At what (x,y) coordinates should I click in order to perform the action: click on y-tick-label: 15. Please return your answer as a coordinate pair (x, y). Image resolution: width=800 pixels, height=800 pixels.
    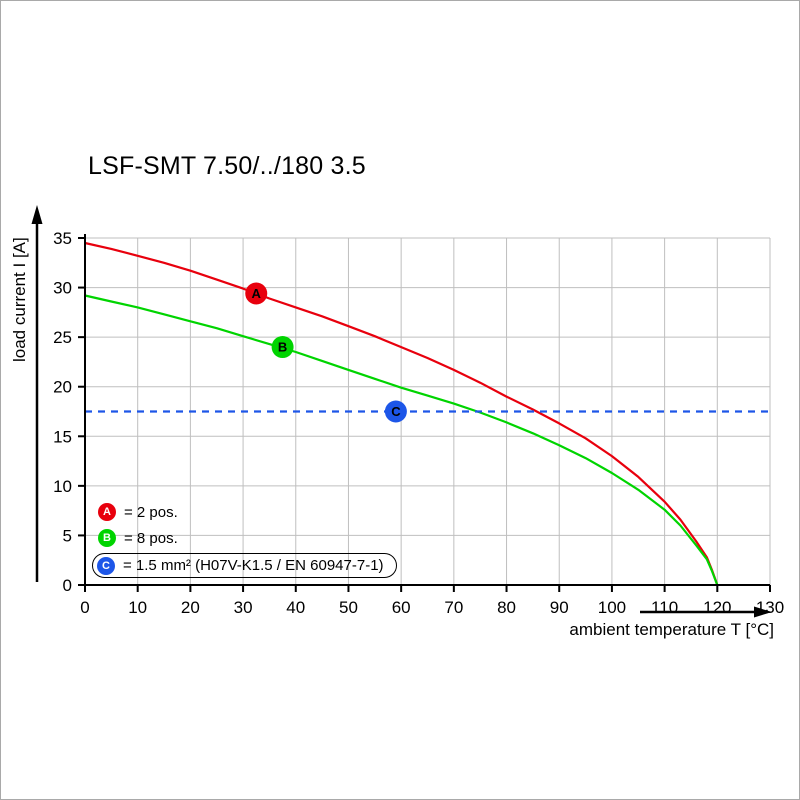
    Looking at the image, I should click on (62, 436).